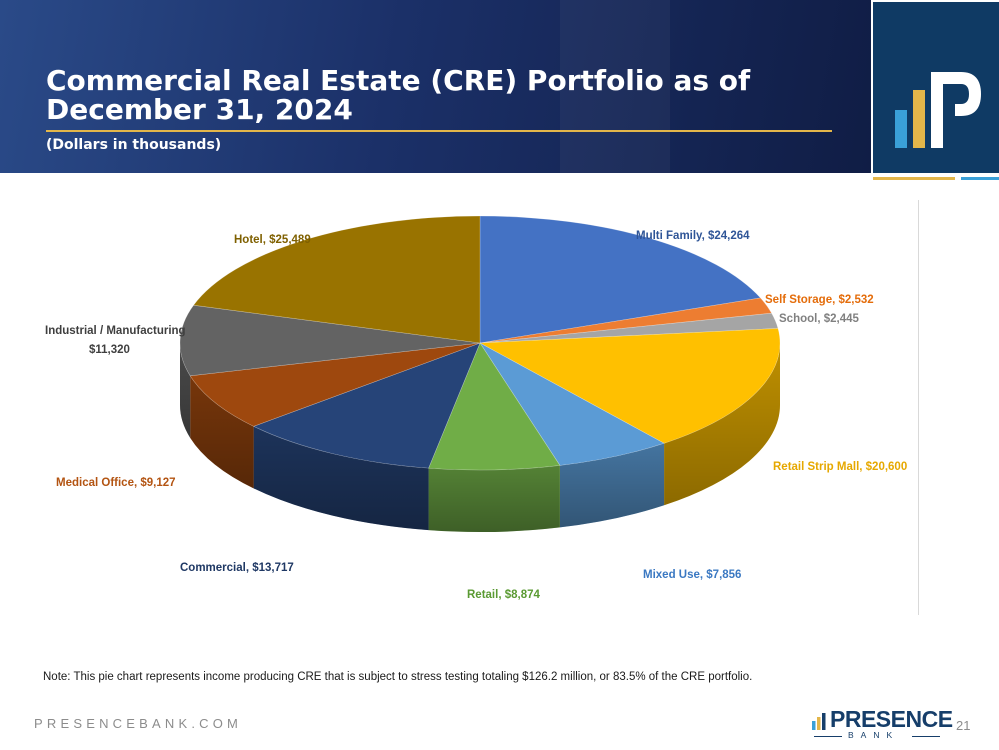 Image resolution: width=999 pixels, height=750 pixels. What do you see at coordinates (272, 240) in the screenshot?
I see `pie-label-9: Hotel, $25,489` at bounding box center [272, 240].